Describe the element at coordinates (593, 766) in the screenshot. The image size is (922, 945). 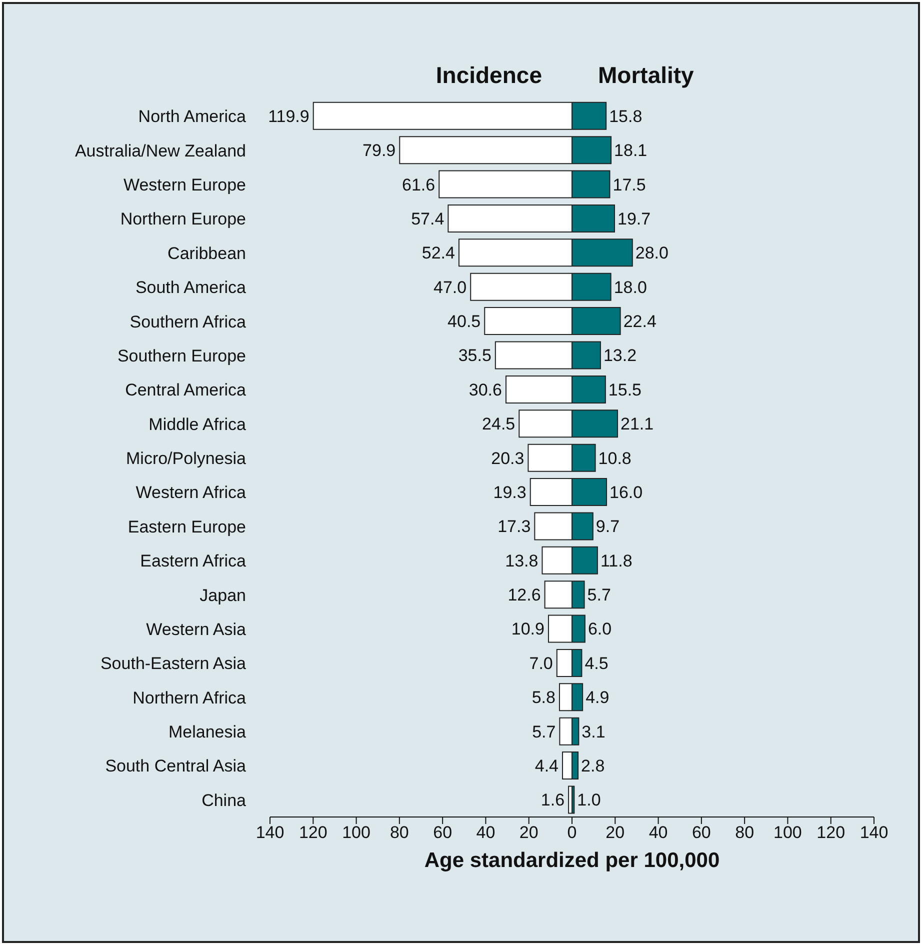
I see `data-label: 2.8` at that location.